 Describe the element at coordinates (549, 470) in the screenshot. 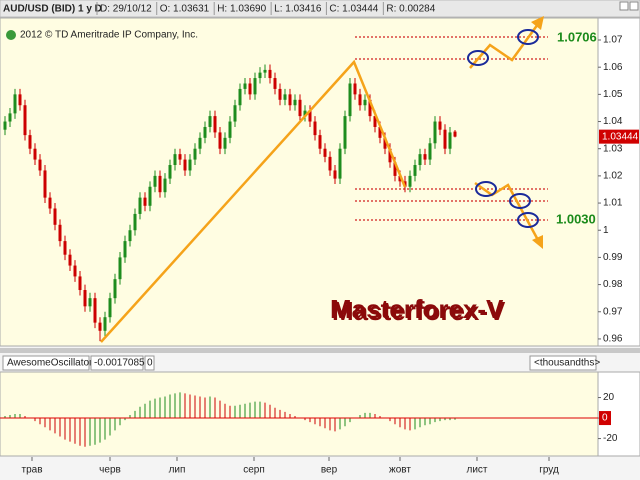

I see `x-tick-label: груд` at that location.